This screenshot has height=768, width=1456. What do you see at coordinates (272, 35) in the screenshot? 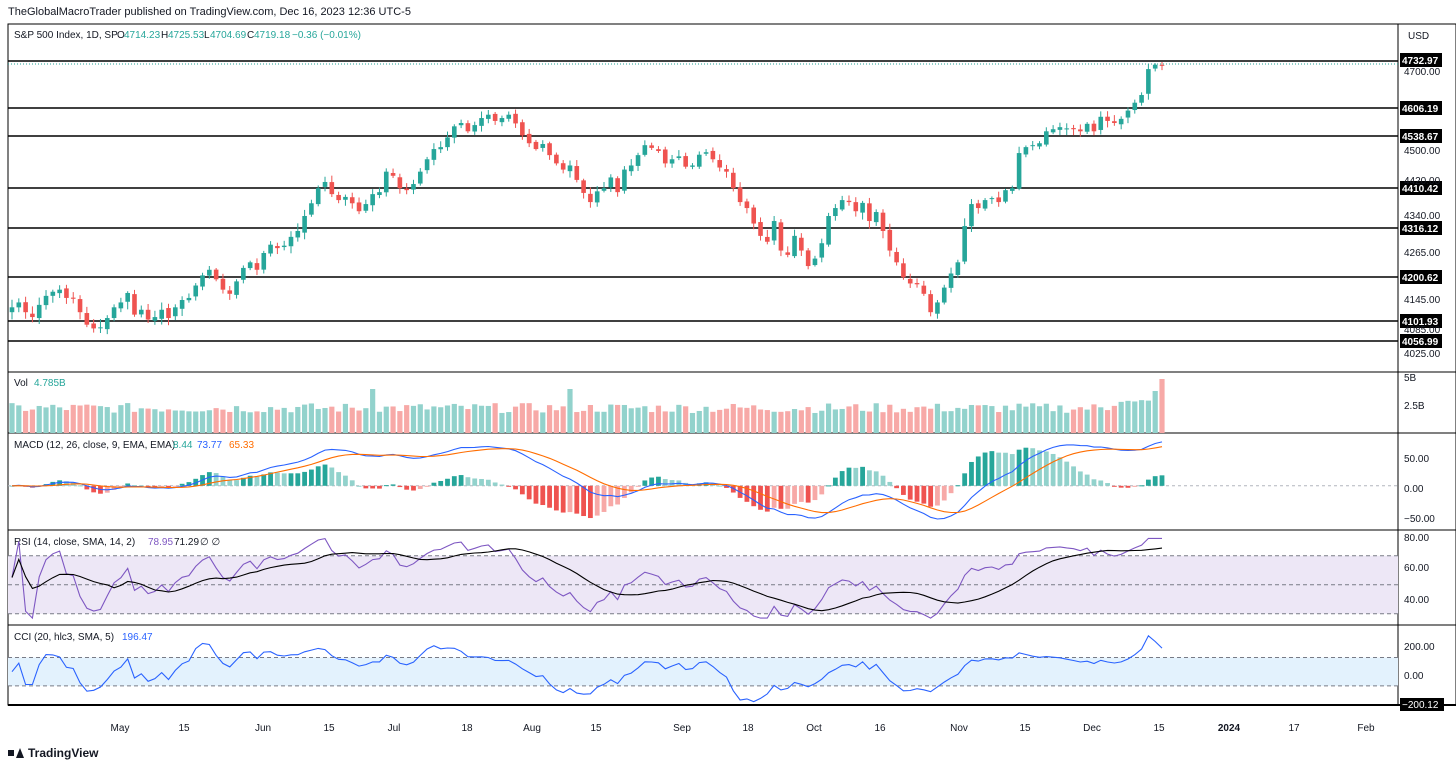
I see `ohlc-label: 4719.18` at bounding box center [272, 35].